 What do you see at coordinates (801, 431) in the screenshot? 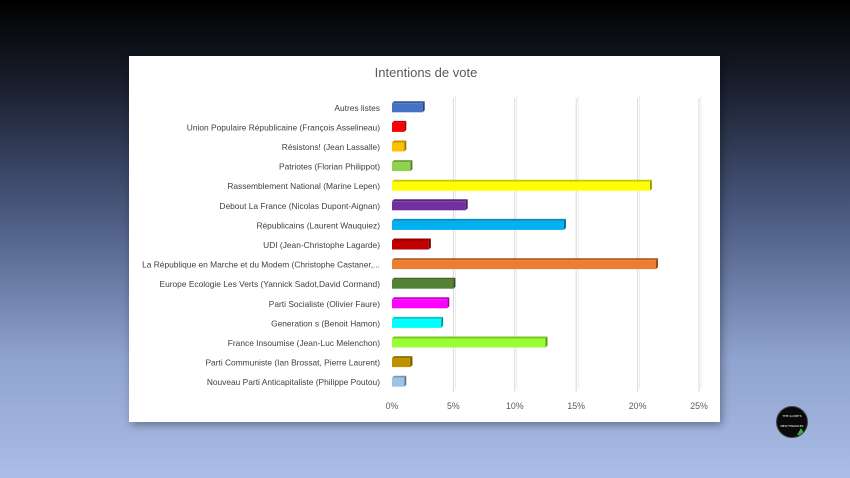
I see `logo-triangle-icon` at bounding box center [801, 431].